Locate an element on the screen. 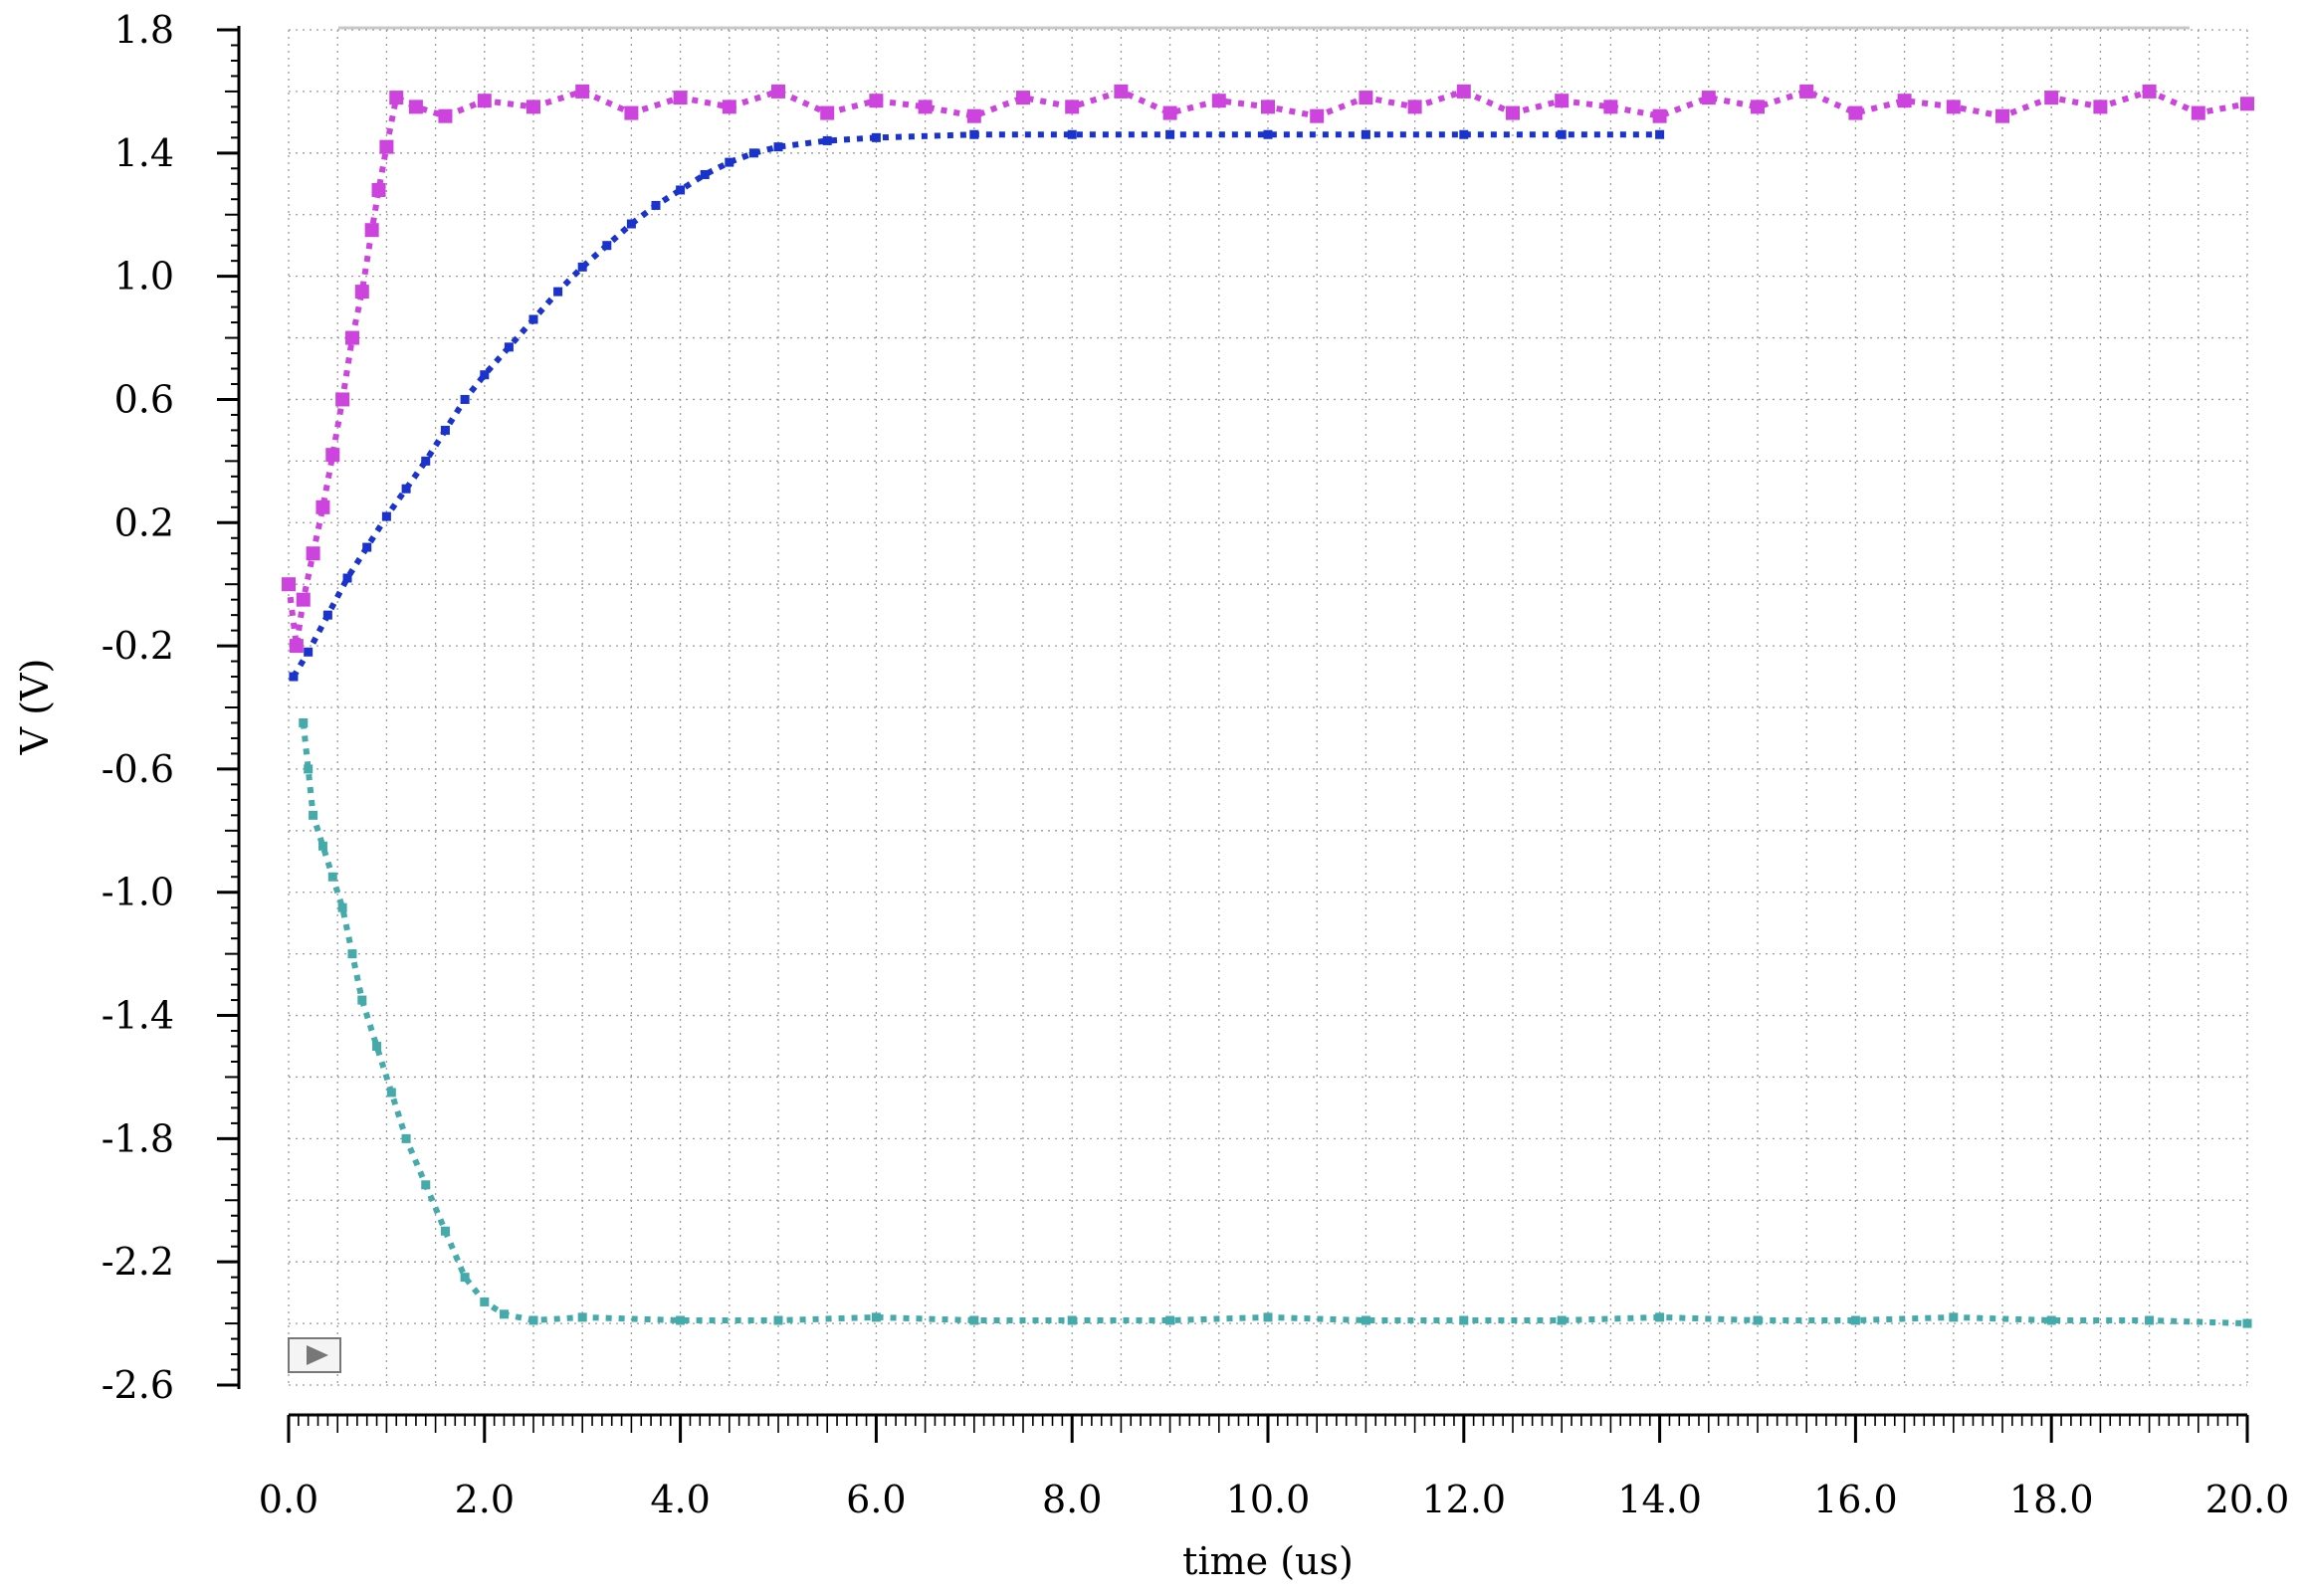 The width and height of the screenshot is (2305, 1596). x-tick-label: 10.0 is located at coordinates (1269, 1500).